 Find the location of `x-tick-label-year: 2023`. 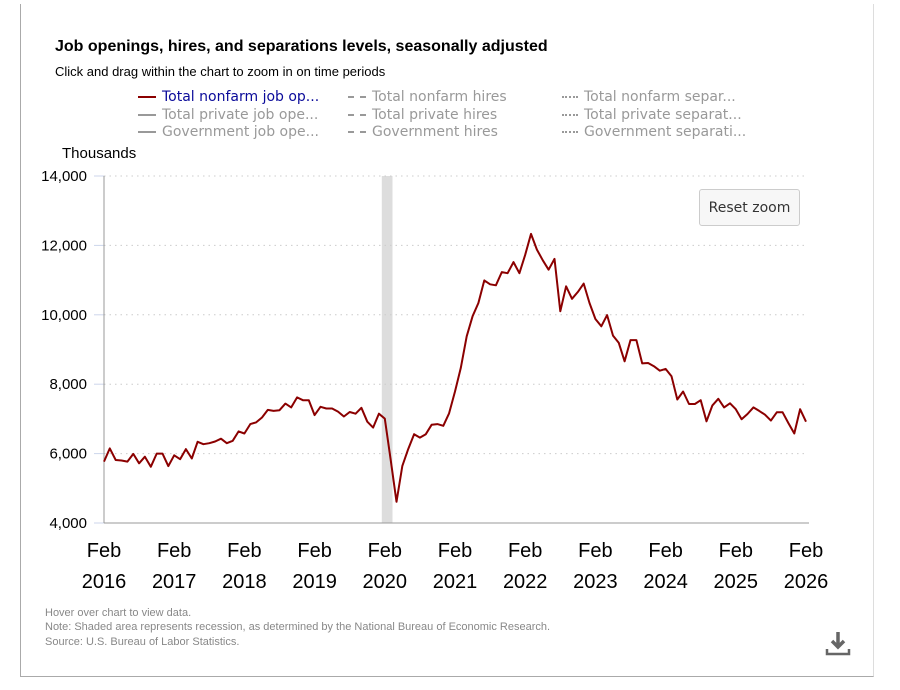

x-tick-label-year: 2023 is located at coordinates (595, 582).